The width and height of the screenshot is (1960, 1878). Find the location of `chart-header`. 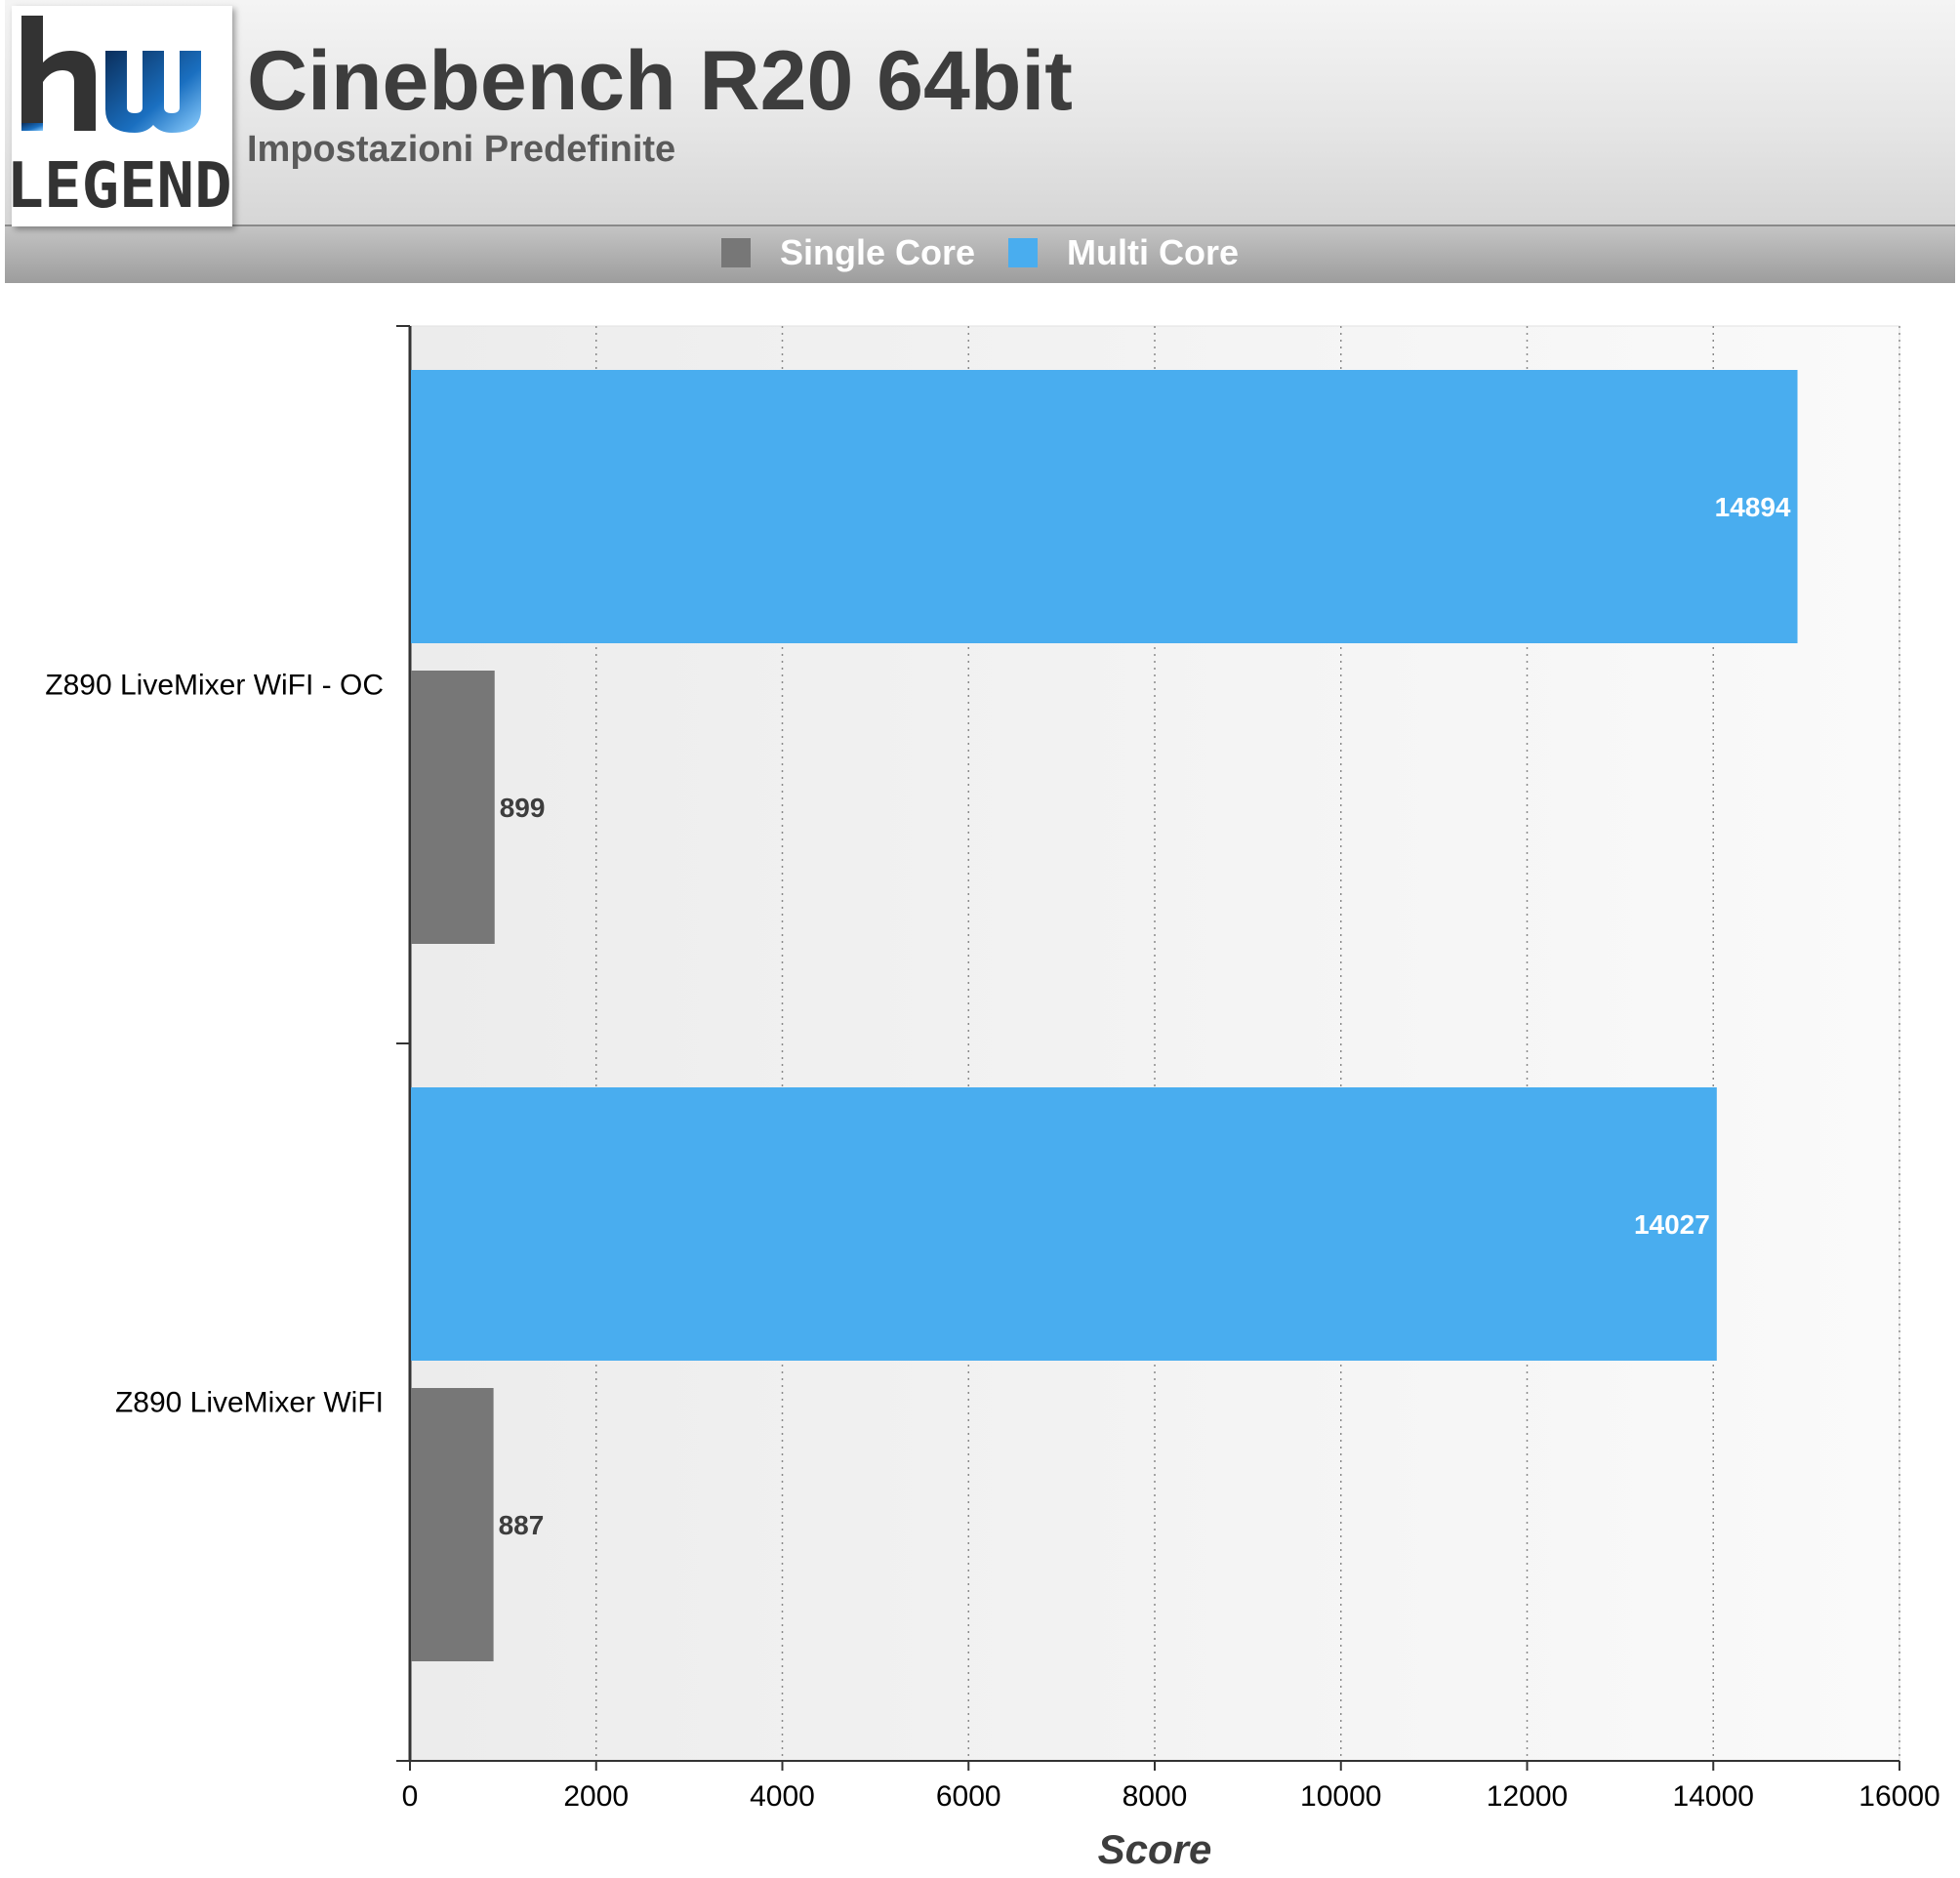

chart-header is located at coordinates (980, 112).